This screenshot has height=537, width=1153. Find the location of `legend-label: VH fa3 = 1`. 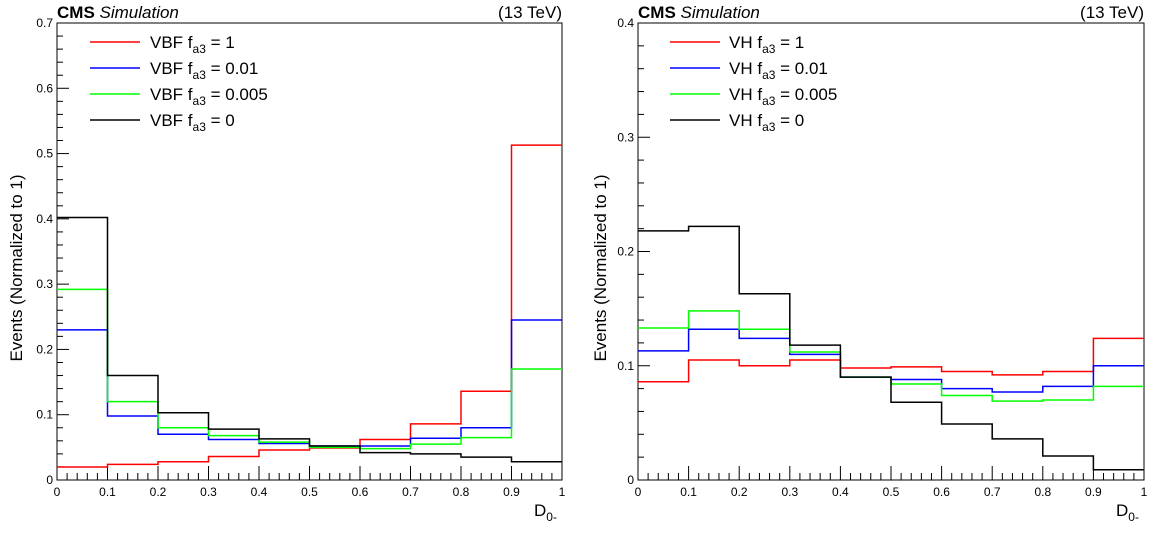

legend-label: VH fa3 = 1 is located at coordinates (766, 44).